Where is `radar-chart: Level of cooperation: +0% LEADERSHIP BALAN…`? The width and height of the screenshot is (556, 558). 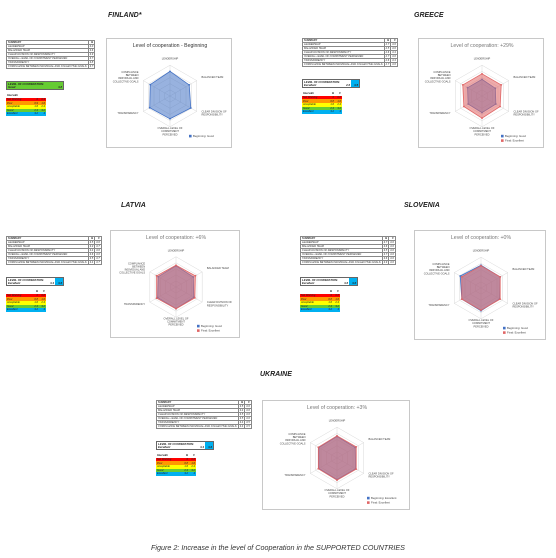 radar-chart: Level of cooperation: +0% LEADERSHIP BALAN… is located at coordinates (480, 285).